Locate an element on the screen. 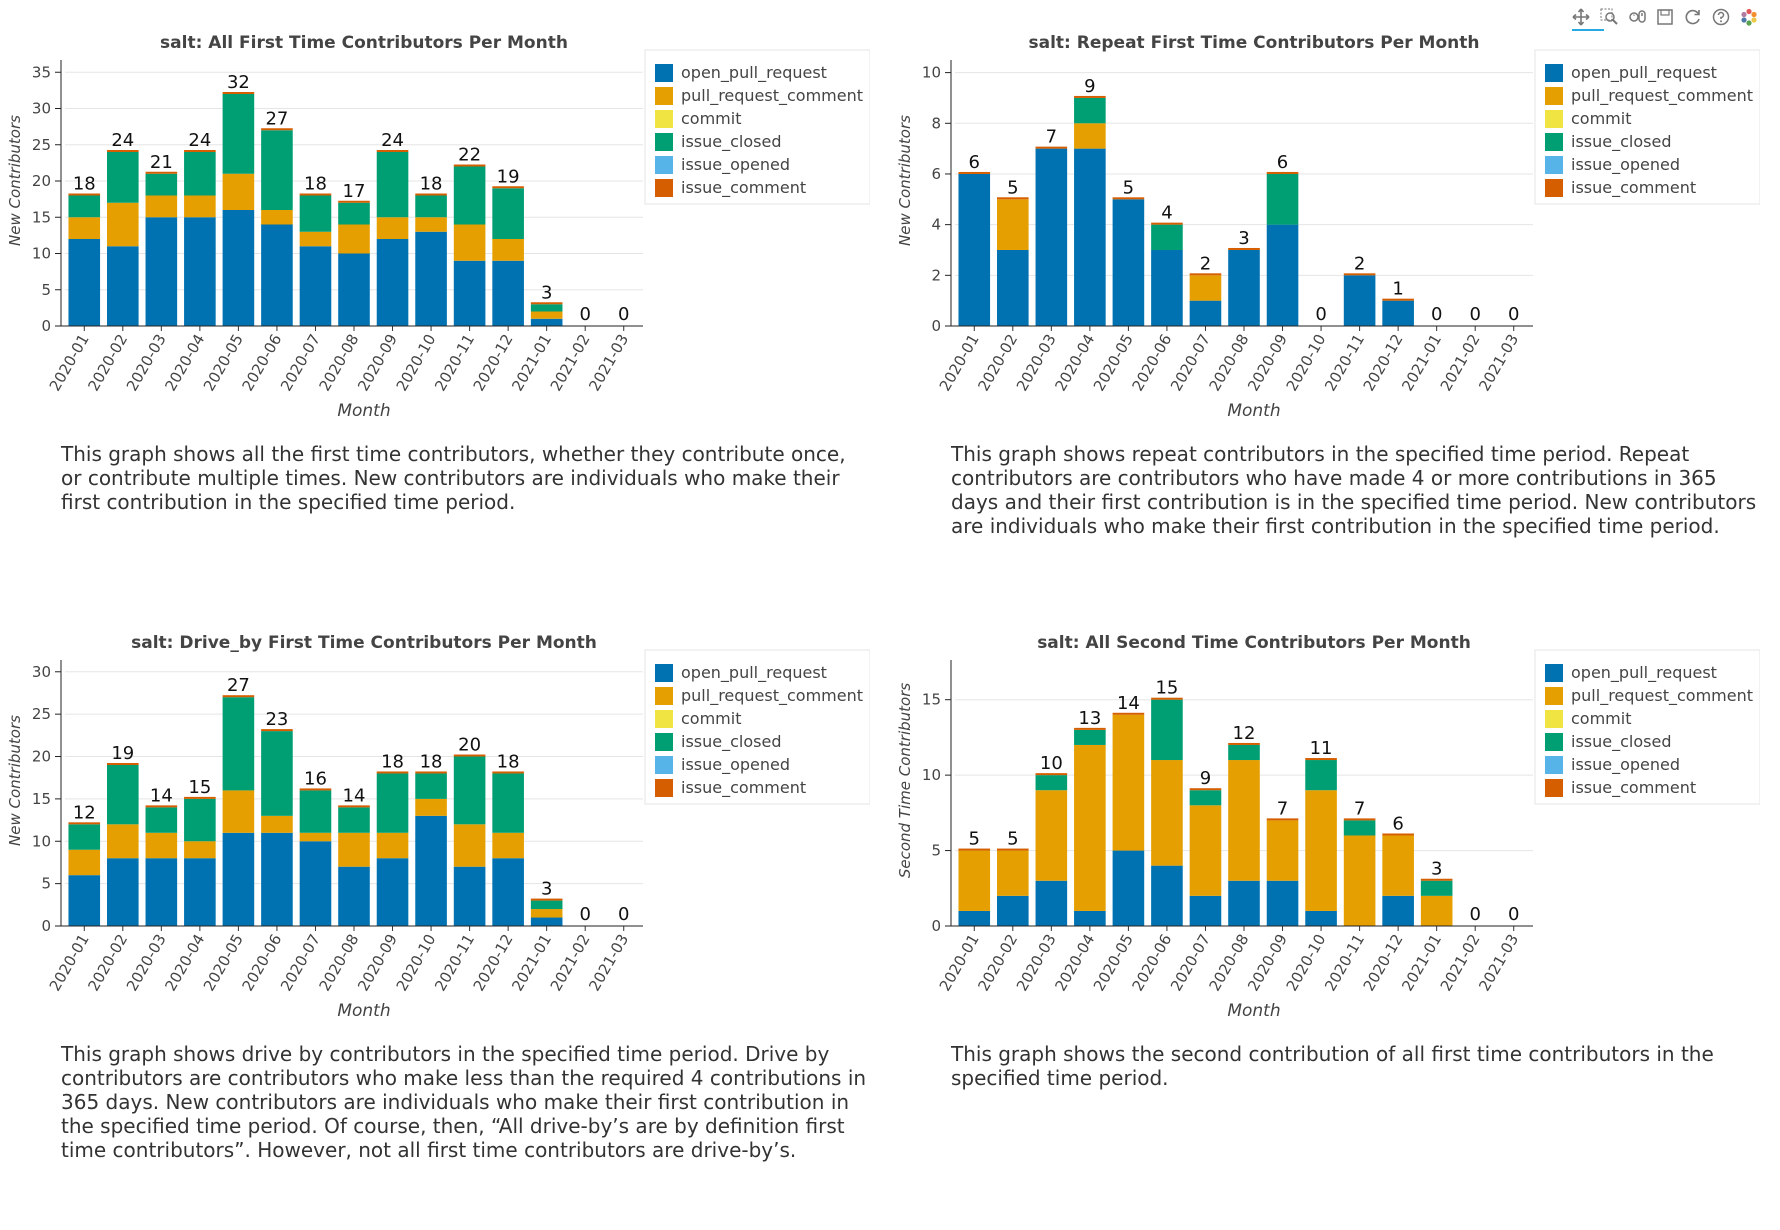  bar-total-label: 1 is located at coordinates (1397, 289).